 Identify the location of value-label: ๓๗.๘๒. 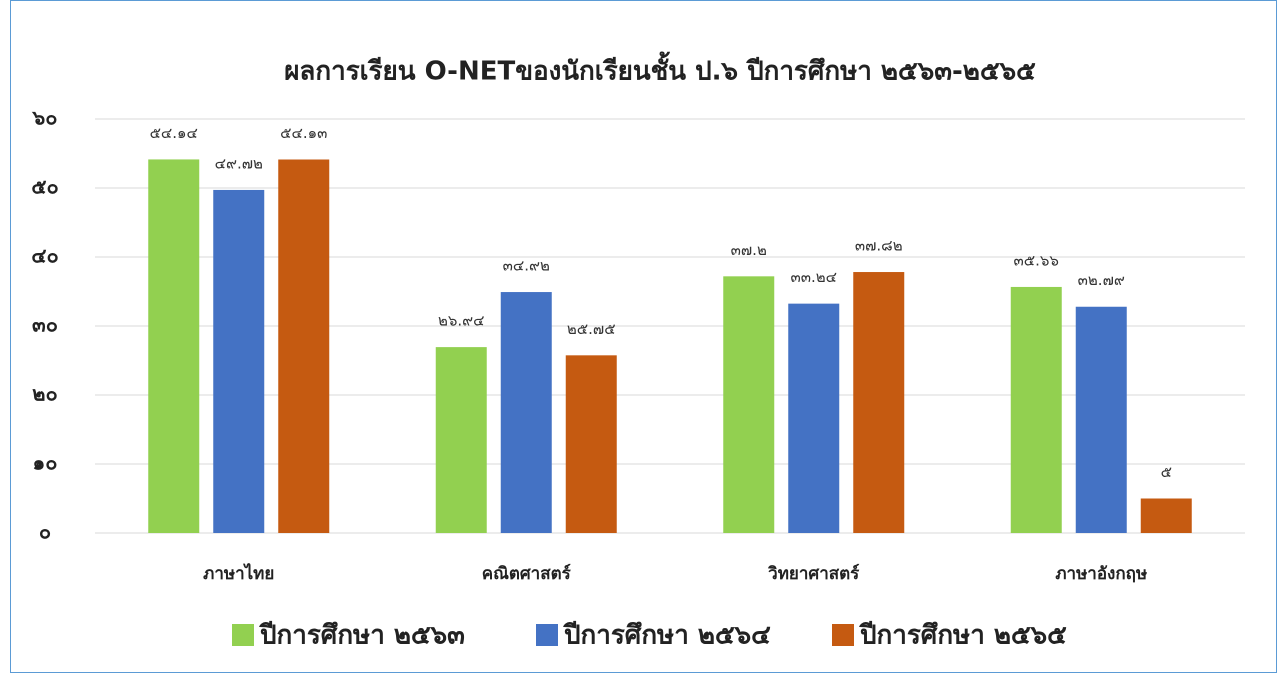
(879, 246).